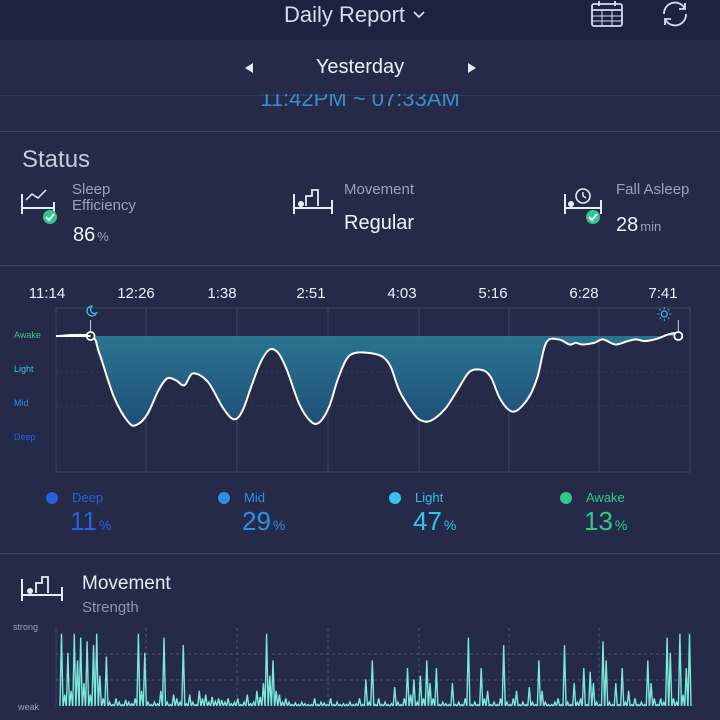 This screenshot has width=720, height=720. I want to click on fall-asleep-value-wrap: 28 min, so click(638, 225).